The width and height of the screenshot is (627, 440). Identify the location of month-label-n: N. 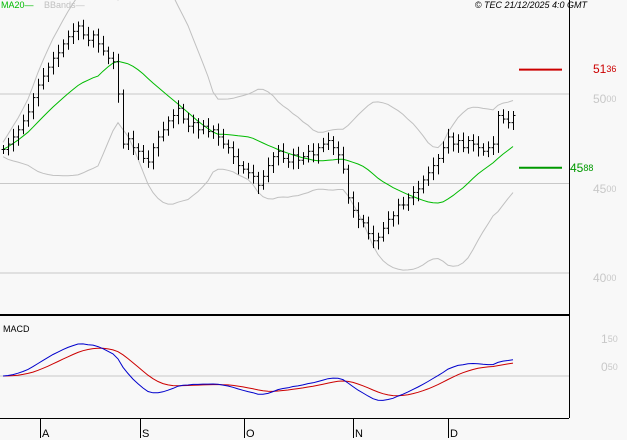
(359, 434).